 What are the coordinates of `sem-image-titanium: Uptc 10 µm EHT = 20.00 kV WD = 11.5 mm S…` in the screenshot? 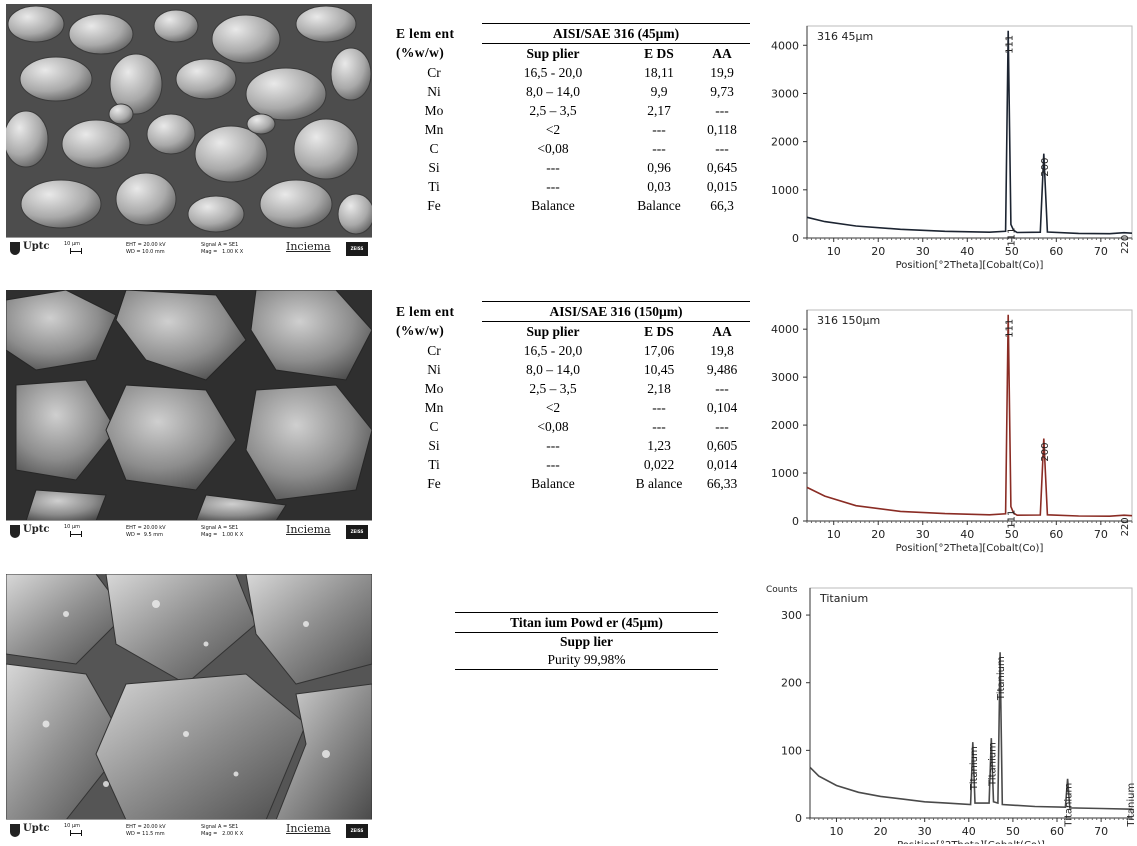 It's located at (189, 708).